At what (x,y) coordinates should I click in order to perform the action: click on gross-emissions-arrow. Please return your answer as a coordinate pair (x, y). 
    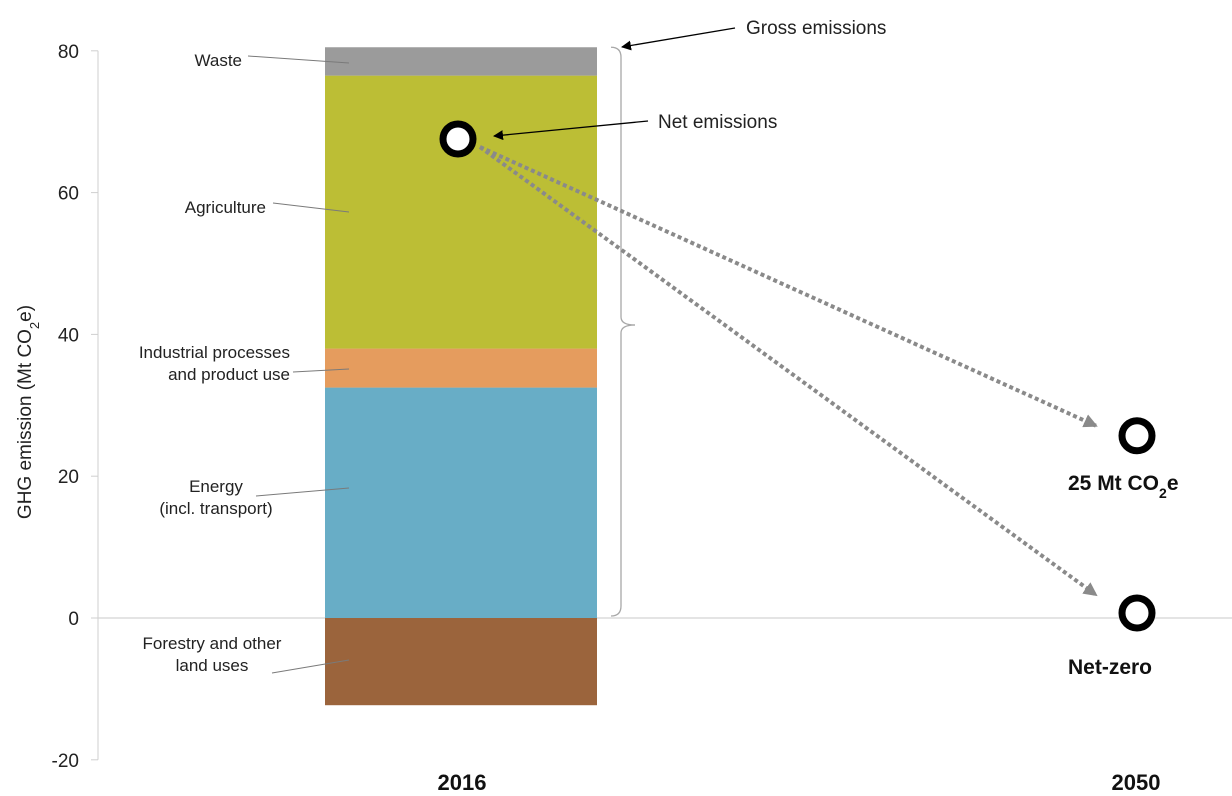
    Looking at the image, I should click on (678, 39).